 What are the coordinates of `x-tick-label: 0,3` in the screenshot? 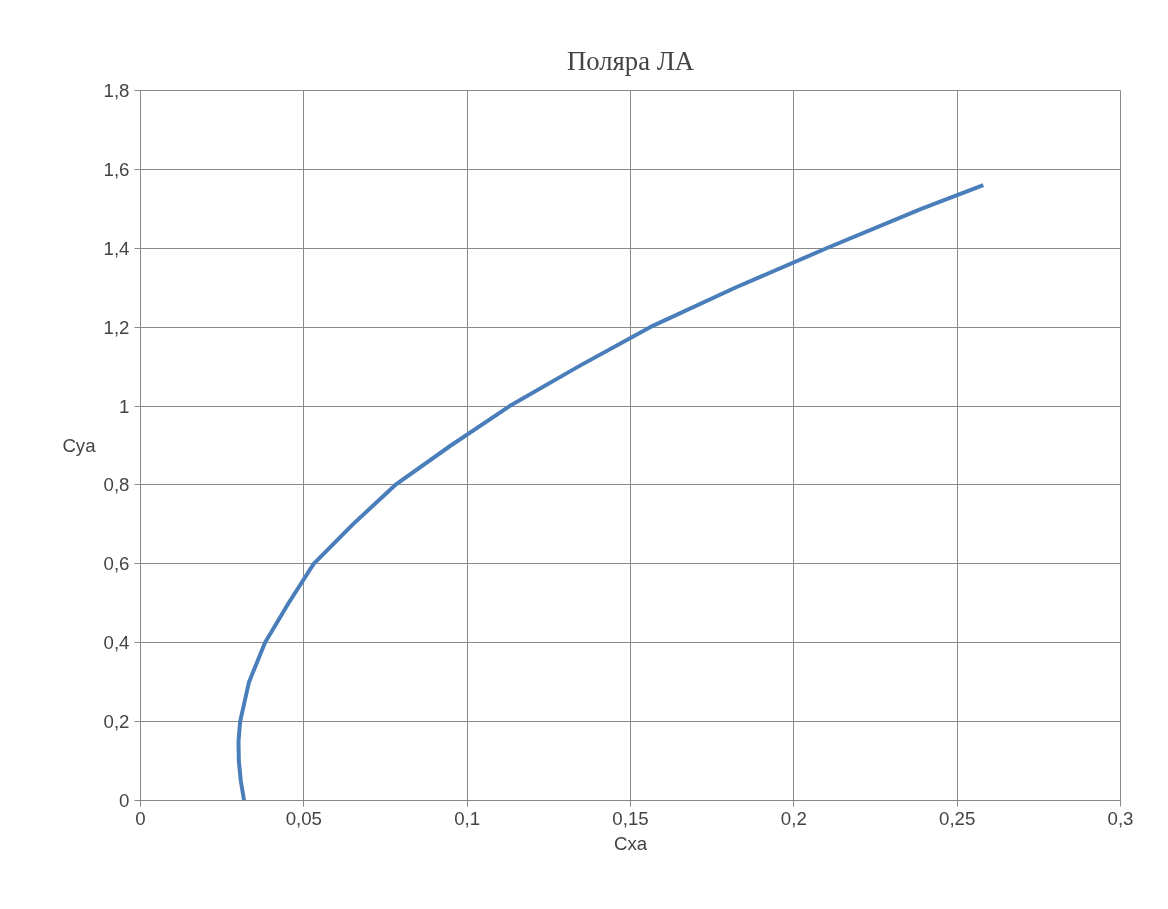 It's located at (1120, 818).